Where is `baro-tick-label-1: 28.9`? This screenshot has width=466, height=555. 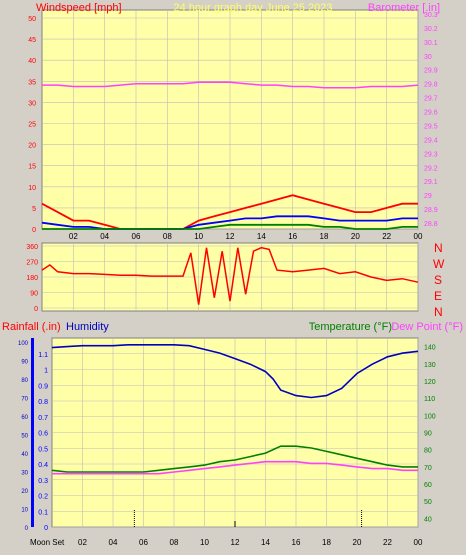 baro-tick-label-1: 28.9 is located at coordinates (431, 210).